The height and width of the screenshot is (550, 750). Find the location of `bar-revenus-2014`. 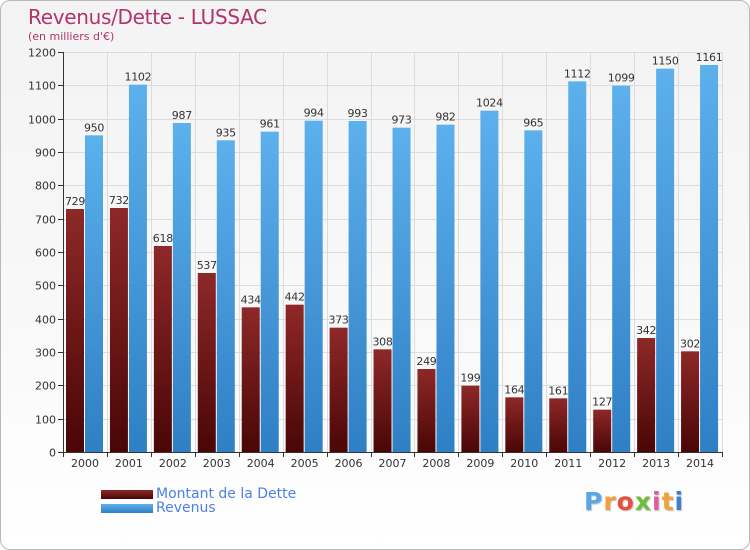

bar-revenus-2014 is located at coordinates (709, 258).